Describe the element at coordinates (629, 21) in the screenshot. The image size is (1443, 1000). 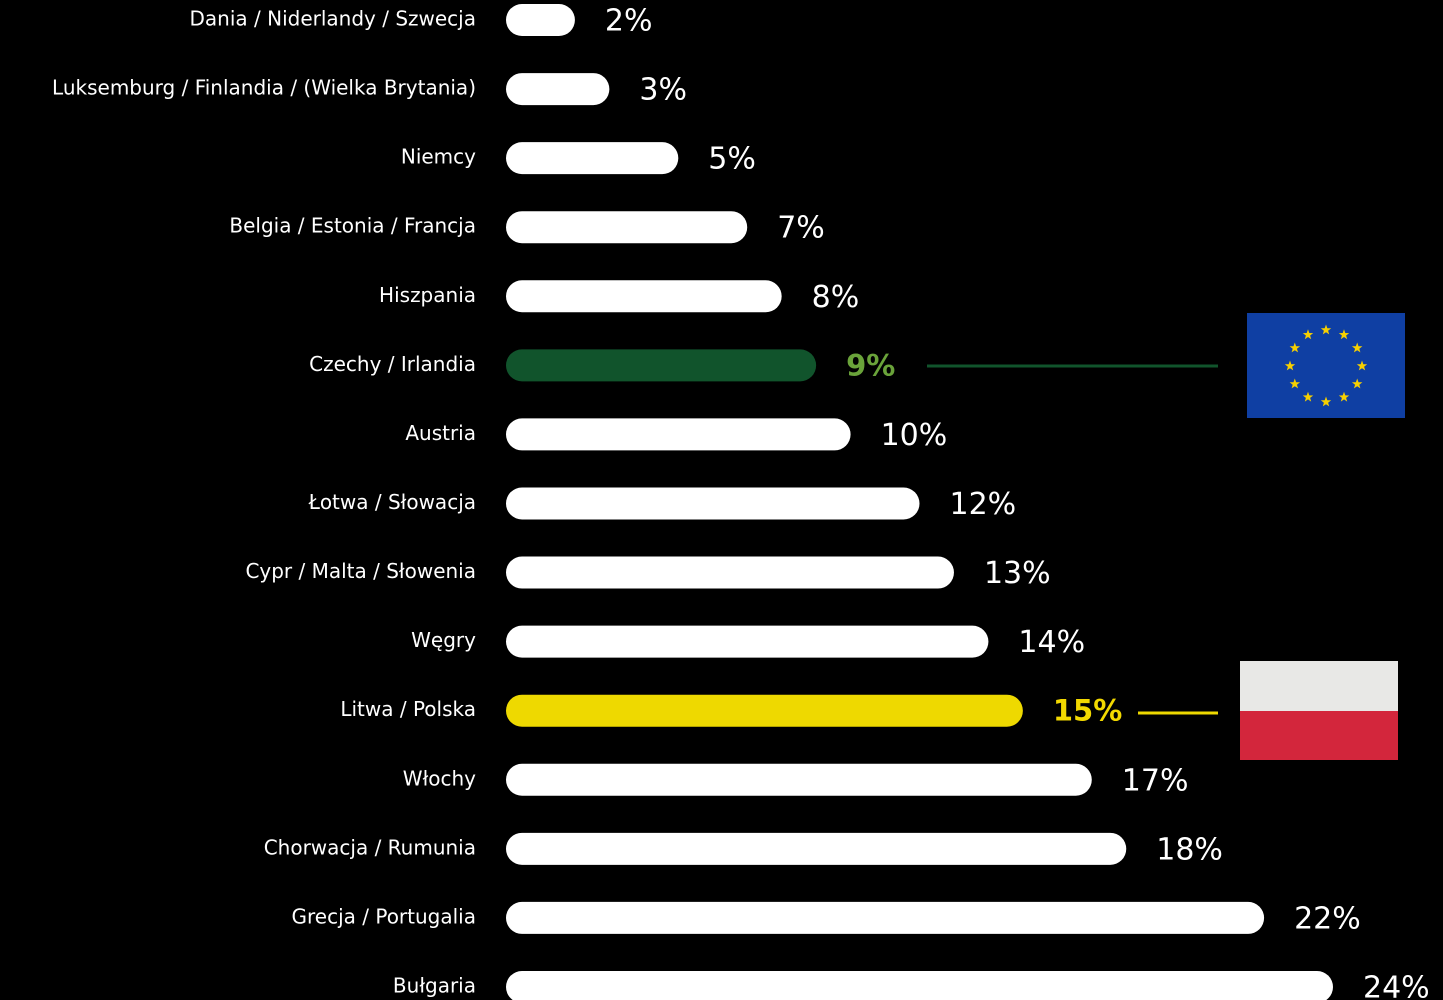
I see `value-label: 2%` at that location.